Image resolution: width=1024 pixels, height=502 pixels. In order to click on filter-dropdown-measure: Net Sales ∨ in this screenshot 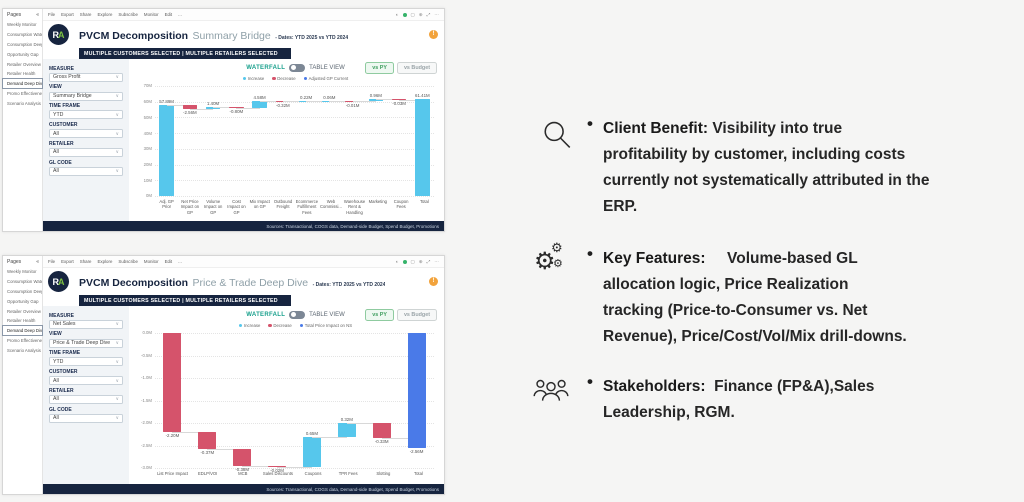, I will do `click(86, 324)`.